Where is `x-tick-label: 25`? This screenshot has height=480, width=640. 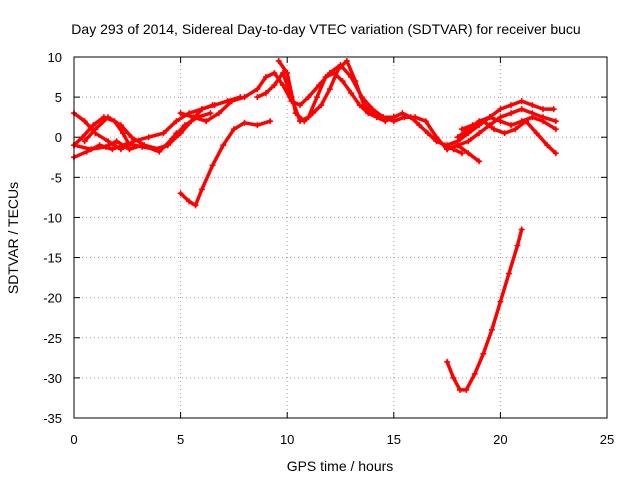
x-tick-label: 25 is located at coordinates (607, 439).